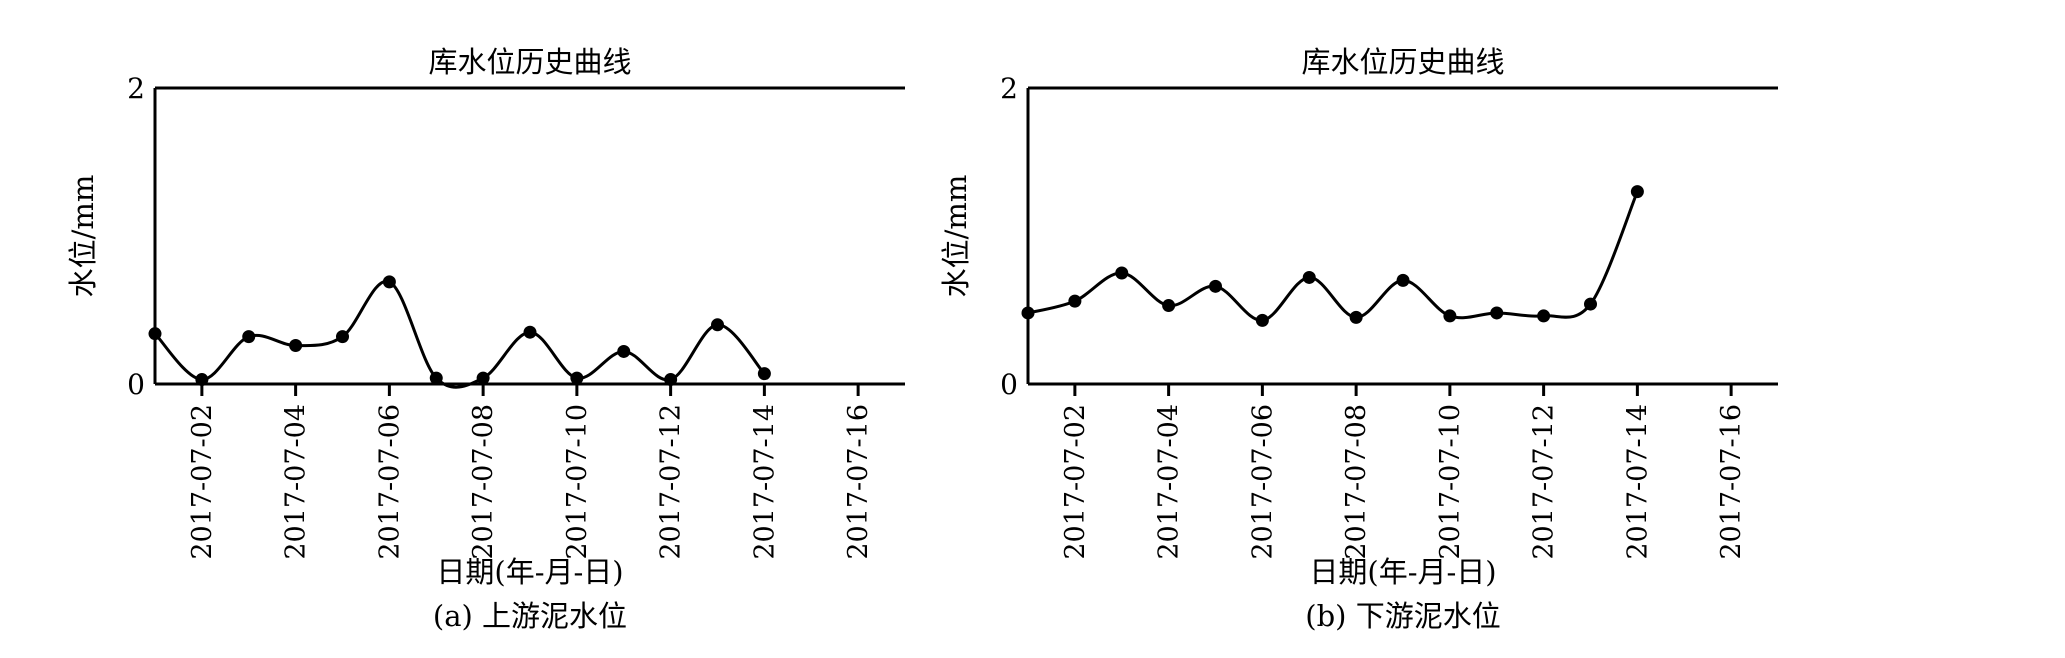 The image size is (2065, 658). Describe the element at coordinates (1333, 256) in the screenshot. I see `series-line` at that location.